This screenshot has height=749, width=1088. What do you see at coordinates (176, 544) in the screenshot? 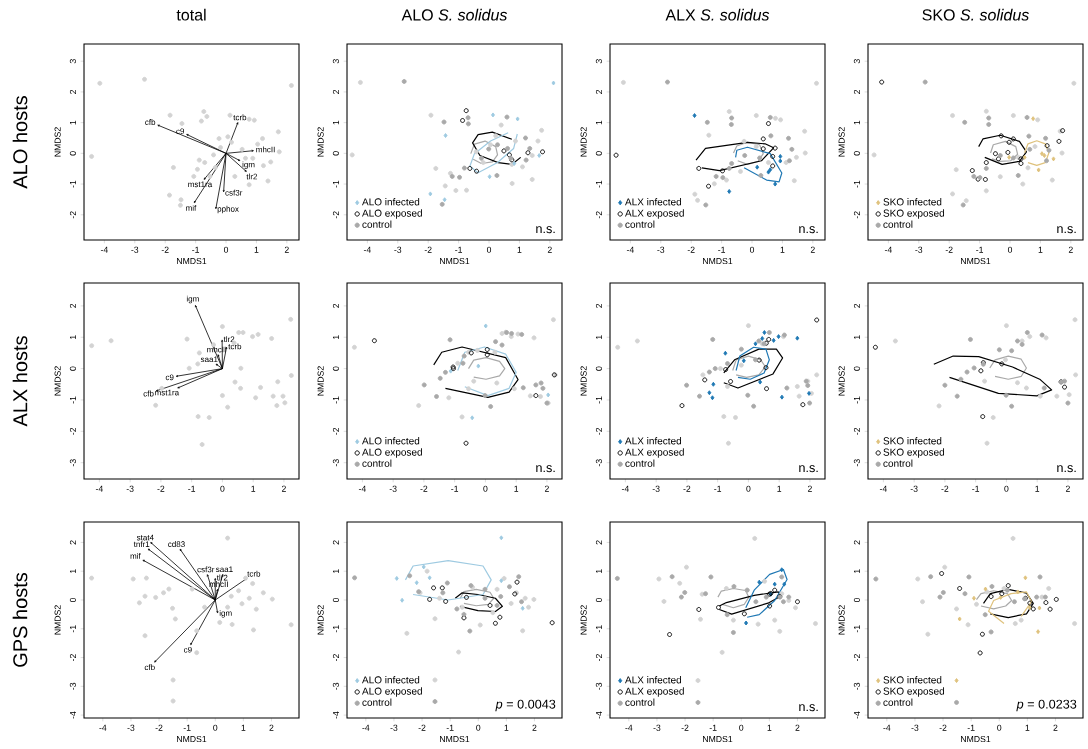
I see `annotation: cd83` at bounding box center [176, 544].